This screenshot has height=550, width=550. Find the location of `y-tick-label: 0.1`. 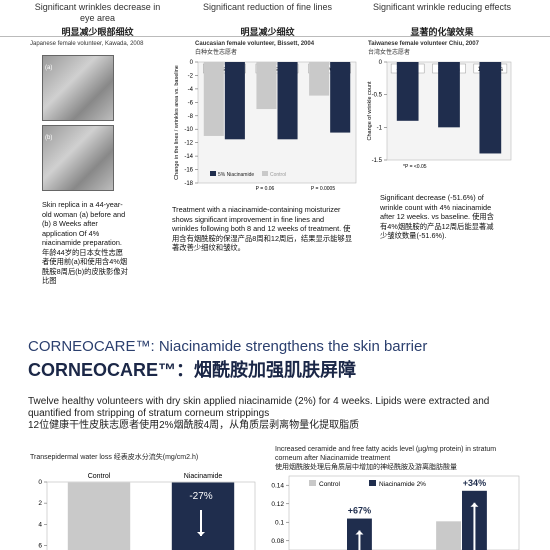

y-tick-label: 0.1 is located at coordinates (279, 522).